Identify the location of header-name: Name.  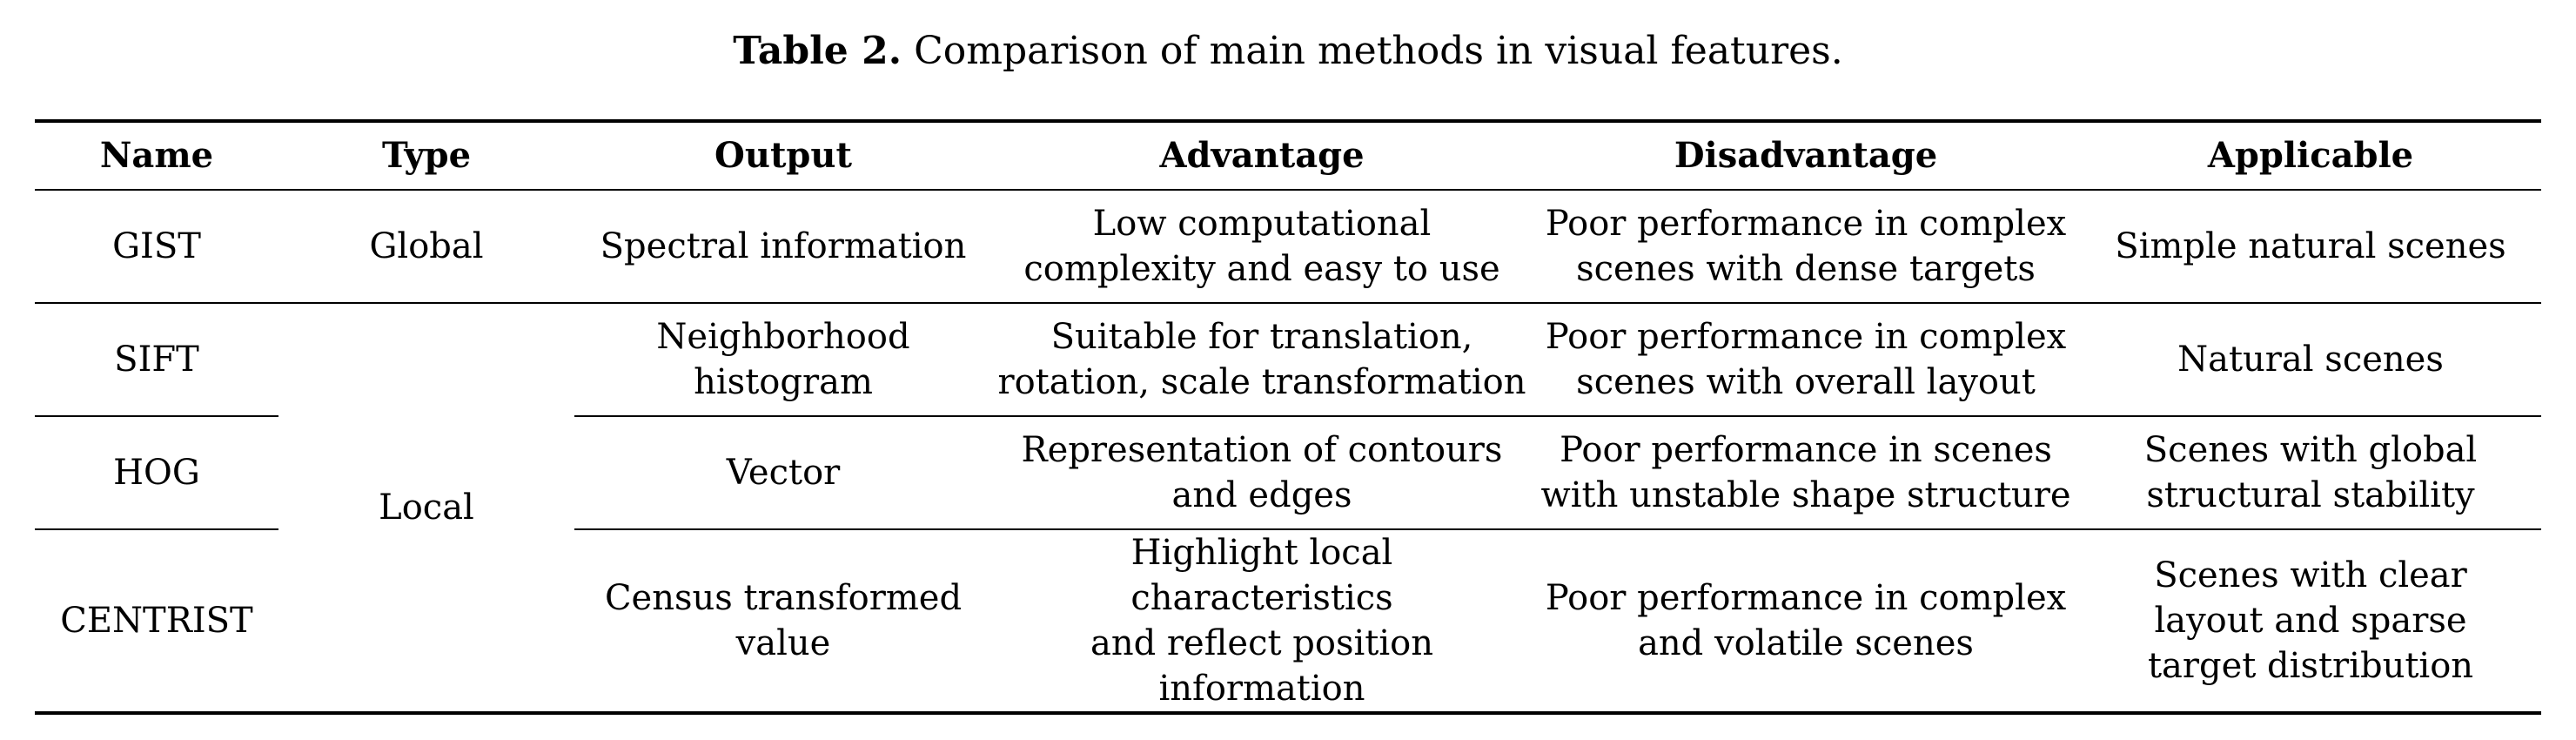
(157, 156).